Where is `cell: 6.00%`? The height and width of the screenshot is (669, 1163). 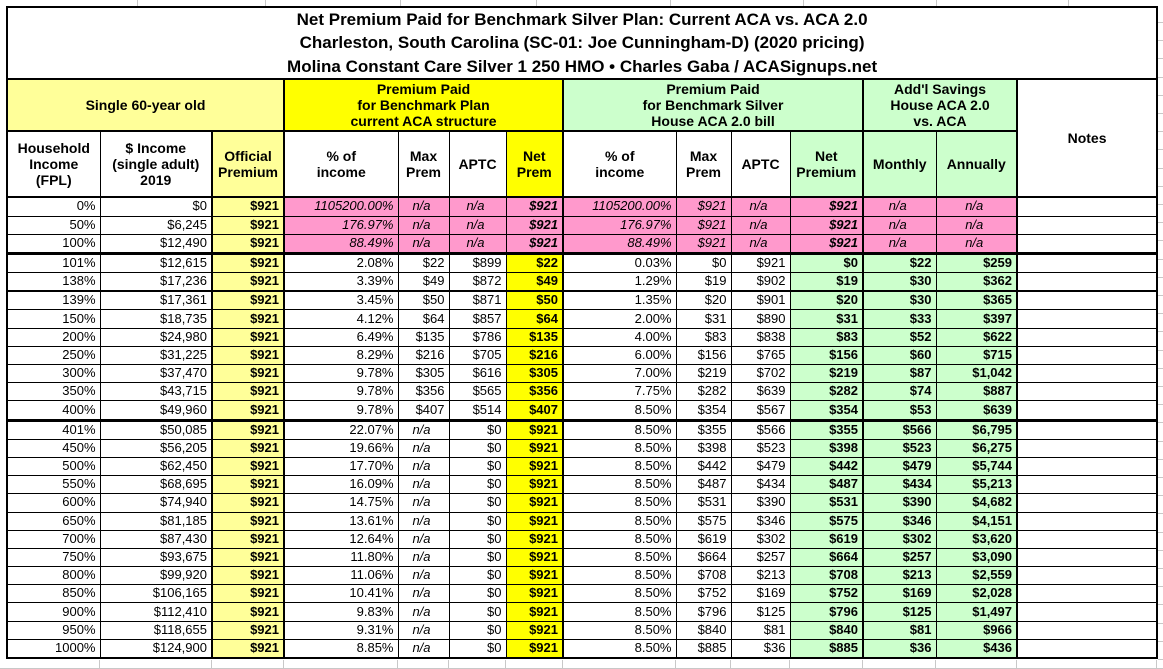
cell: 6.00% is located at coordinates (619, 355).